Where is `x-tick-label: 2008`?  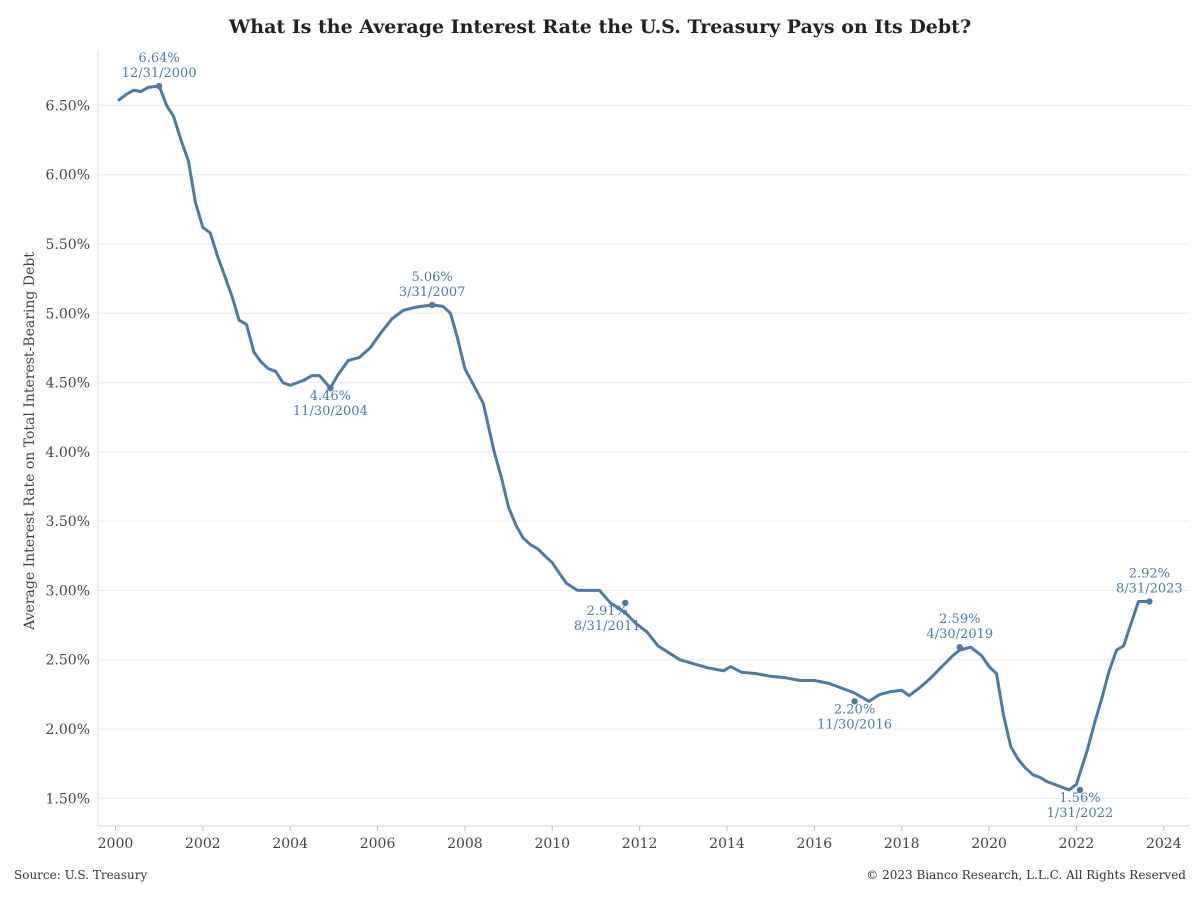
x-tick-label: 2008 is located at coordinates (465, 844).